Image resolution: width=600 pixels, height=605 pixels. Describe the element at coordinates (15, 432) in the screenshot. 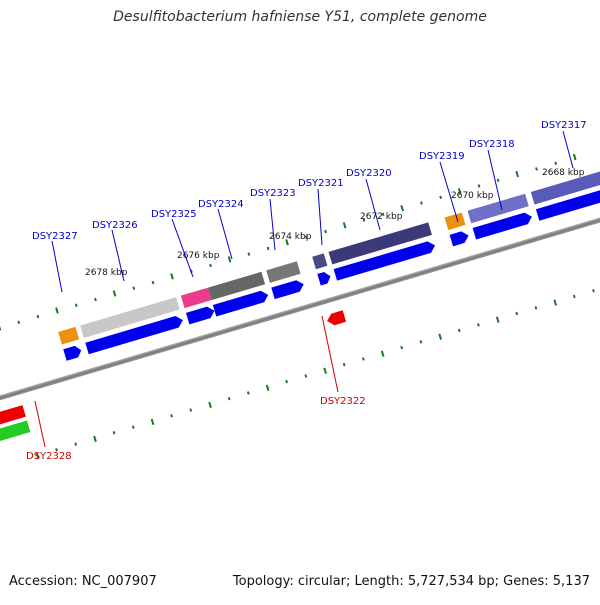

I see `annotation-bar-dsy2328` at that location.